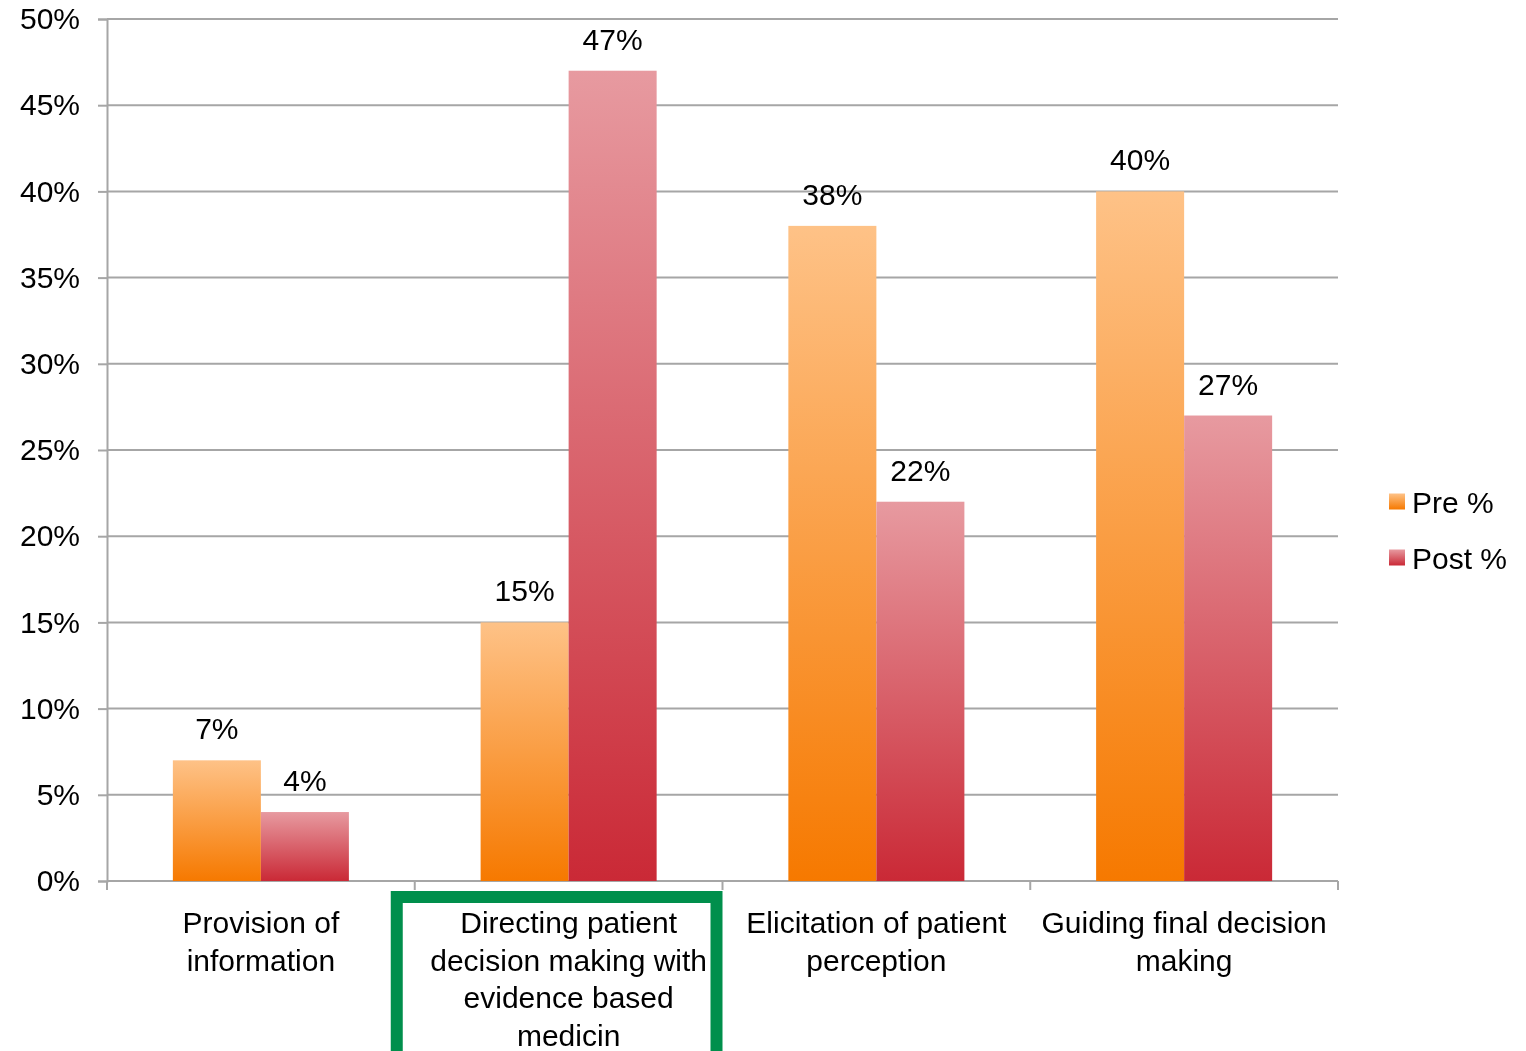  Describe the element at coordinates (1228, 384) in the screenshot. I see `data-label: 27%` at that location.